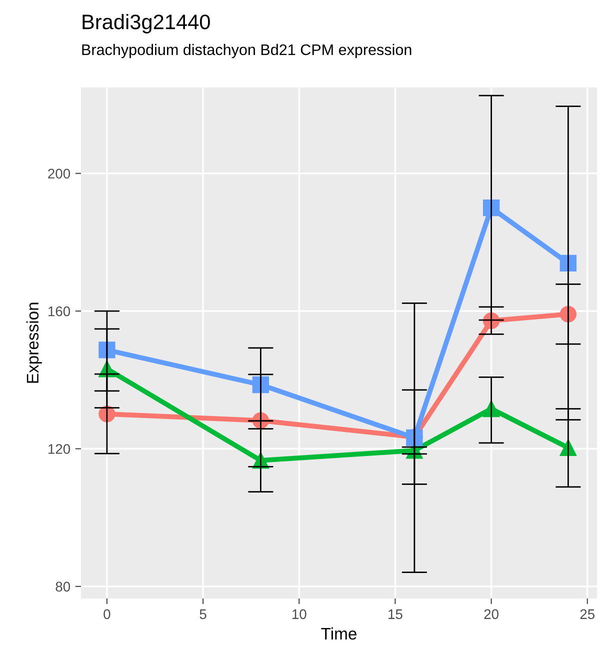  Describe the element at coordinates (59, 311) in the screenshot. I see `y-tick-label: 160` at that location.